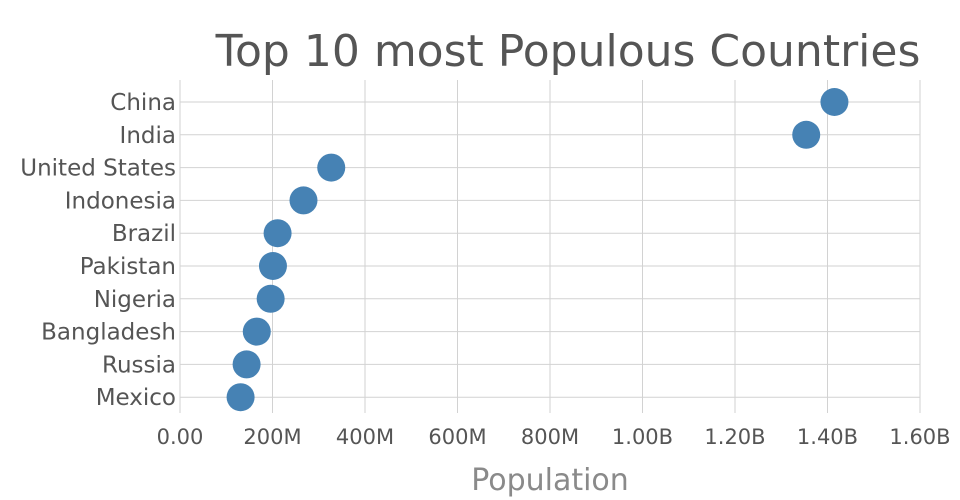 This screenshot has height=500, width=960. What do you see at coordinates (148, 136) in the screenshot?
I see `category-label: India` at bounding box center [148, 136].